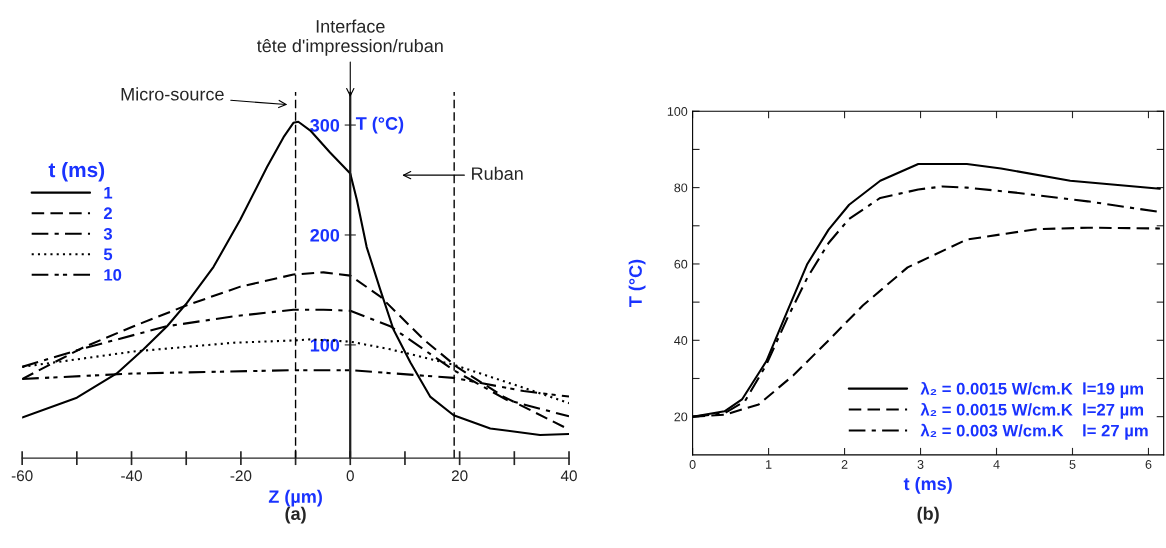 The image size is (1166, 548). Describe the element at coordinates (1032, 389) in the screenshot. I see `legend-label: λ₂ = 0.0015 W/cm.K l=19 µm` at that location.